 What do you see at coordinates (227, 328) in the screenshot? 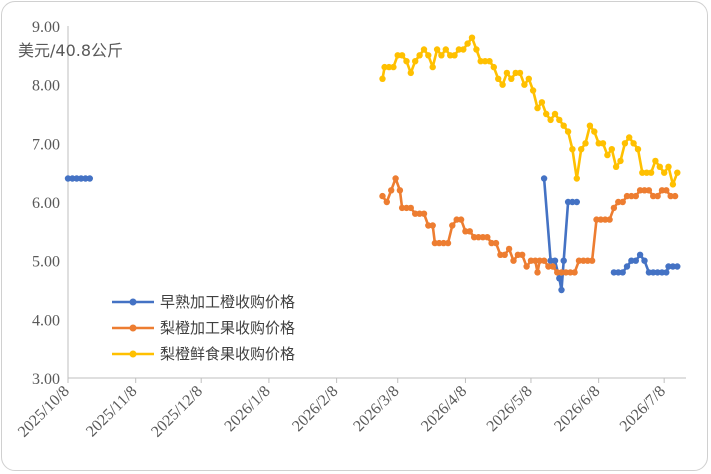
I see `legend-entry-label: 梨橙加工果收购价格` at bounding box center [227, 328].